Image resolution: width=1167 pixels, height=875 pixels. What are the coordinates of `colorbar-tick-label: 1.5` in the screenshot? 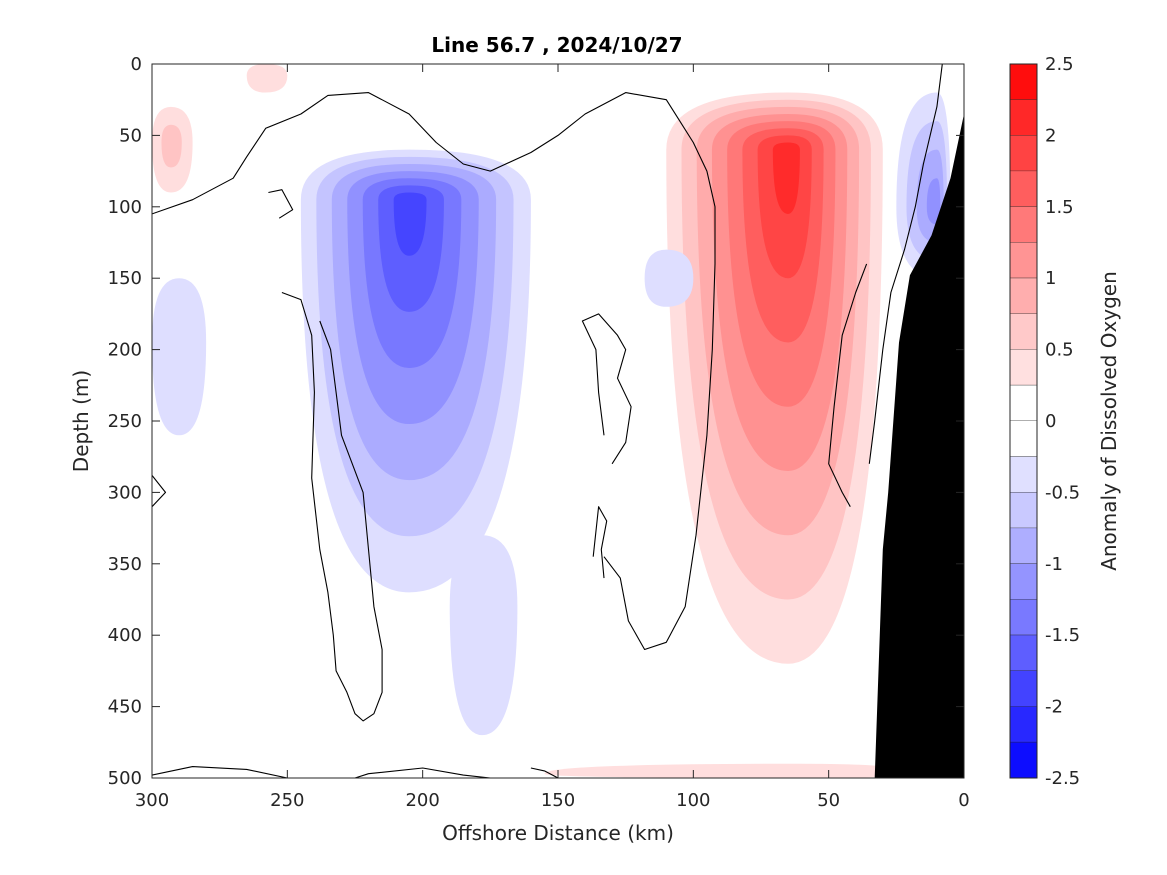 It's located at (1059, 207).